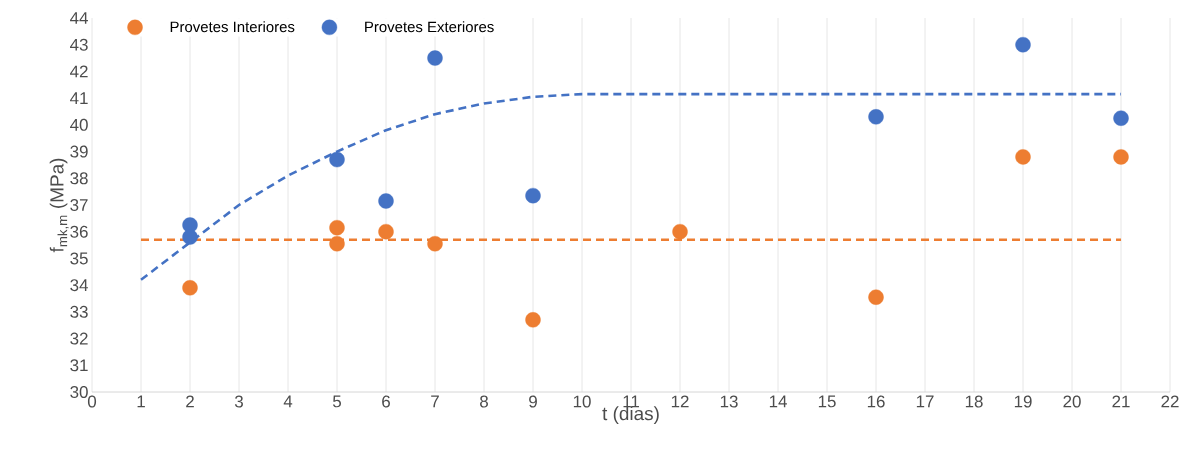 This screenshot has width=1196, height=456. I want to click on y-tick-label: 37, so click(79, 205).